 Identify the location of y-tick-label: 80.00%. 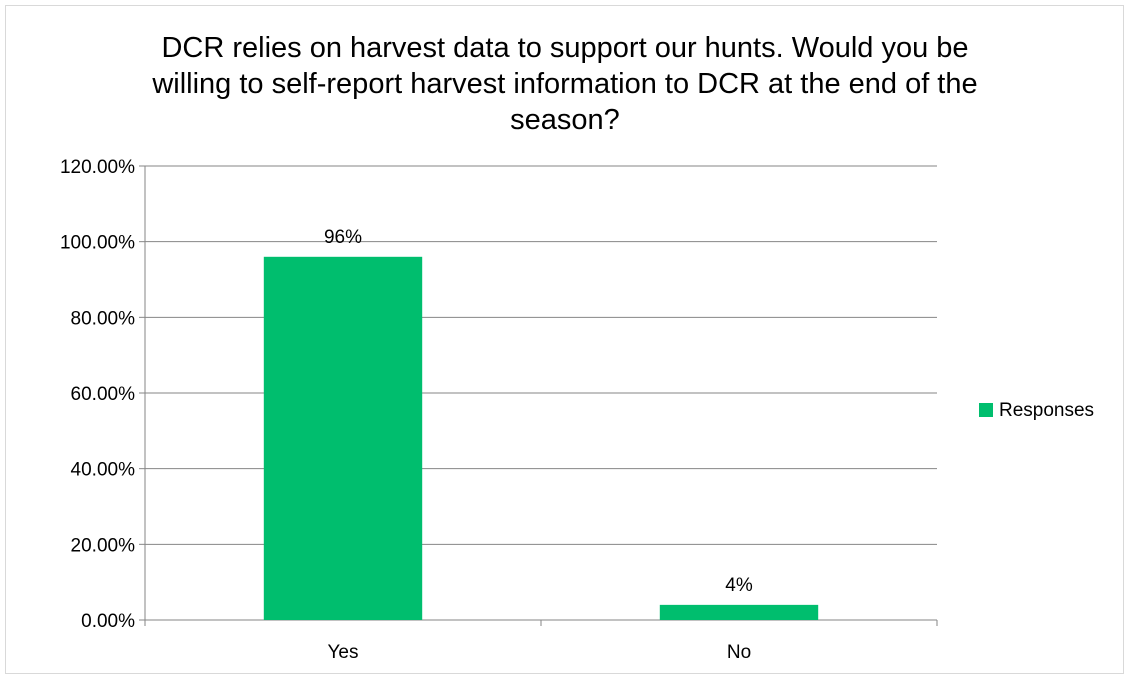
(103, 318).